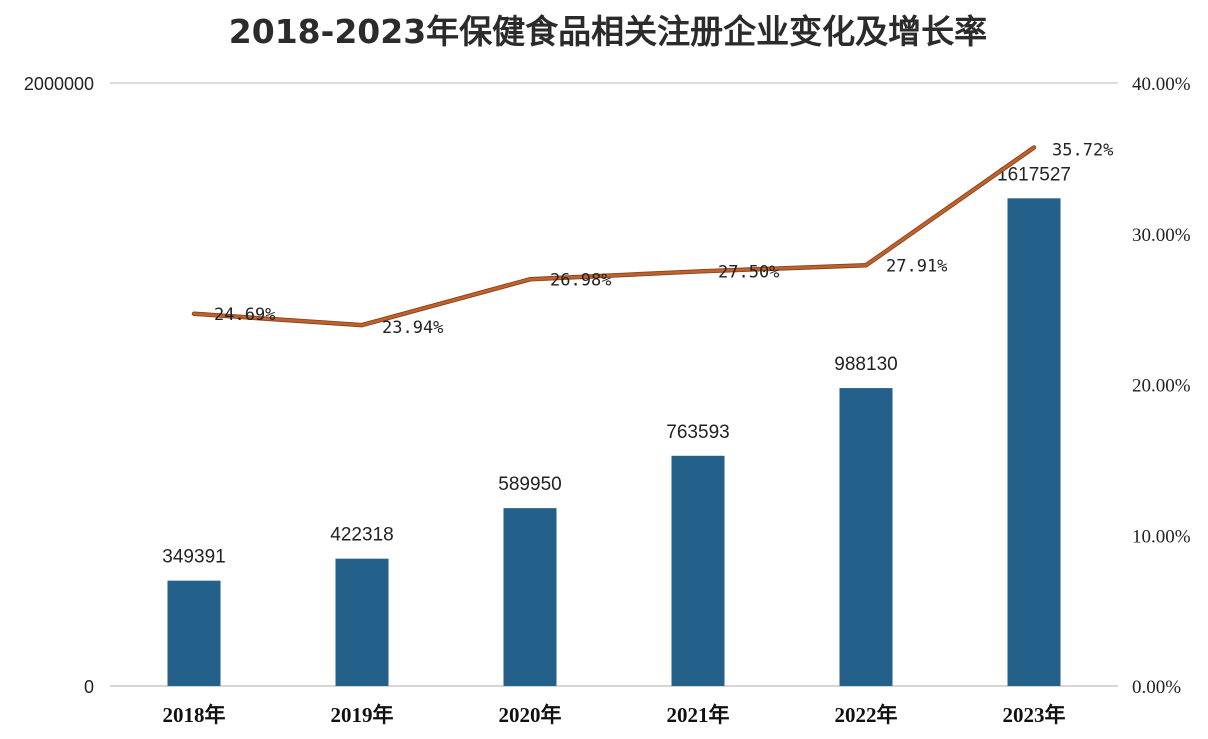 The height and width of the screenshot is (739, 1208). I want to click on right-tick-label: 30.00%, so click(1161, 235).